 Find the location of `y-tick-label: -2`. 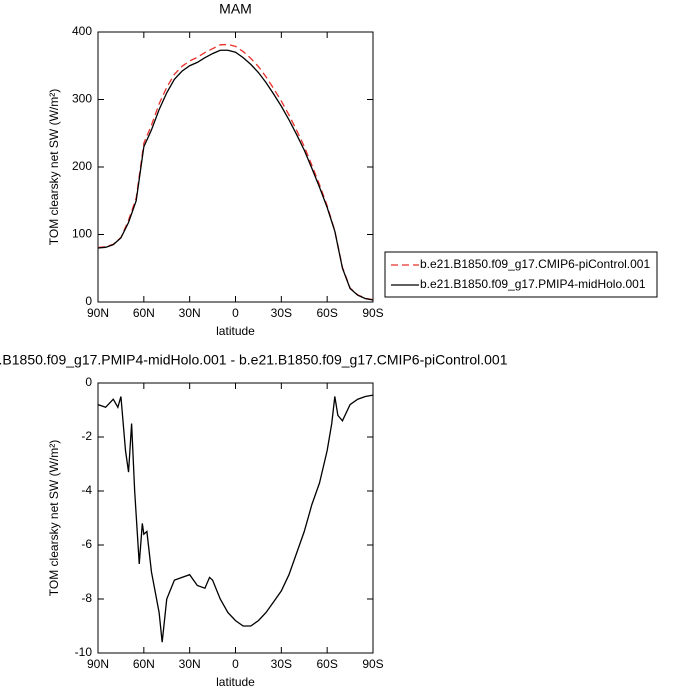

y-tick-label: -2 is located at coordinates (86, 436).